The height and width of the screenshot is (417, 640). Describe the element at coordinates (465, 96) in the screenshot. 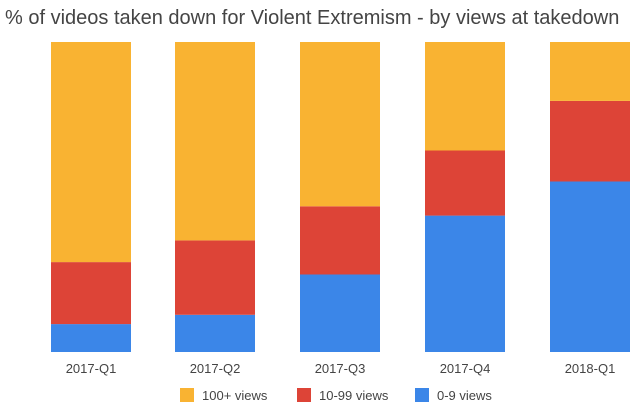

I see `bar-2017-q4-100-views` at that location.